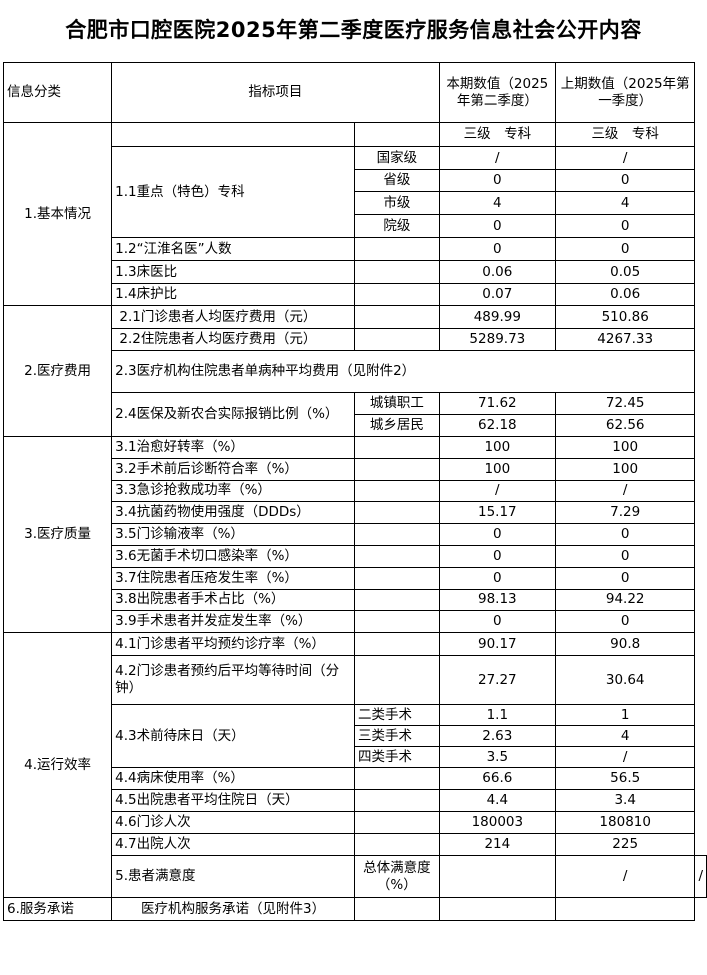  Describe the element at coordinates (353, 30) in the screenshot. I see `page-title: 合肥市口腔医院2025年第二季度医疗服务信息社会公开内容` at that location.